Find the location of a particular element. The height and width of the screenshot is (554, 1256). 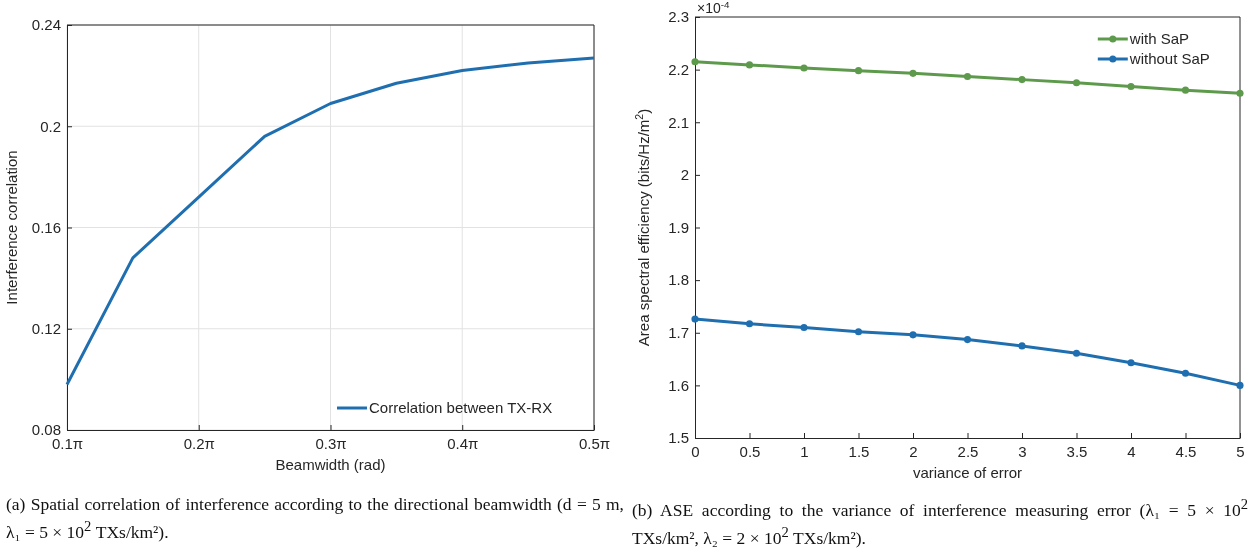

x-tick-label: 0.5π is located at coordinates (594, 443).